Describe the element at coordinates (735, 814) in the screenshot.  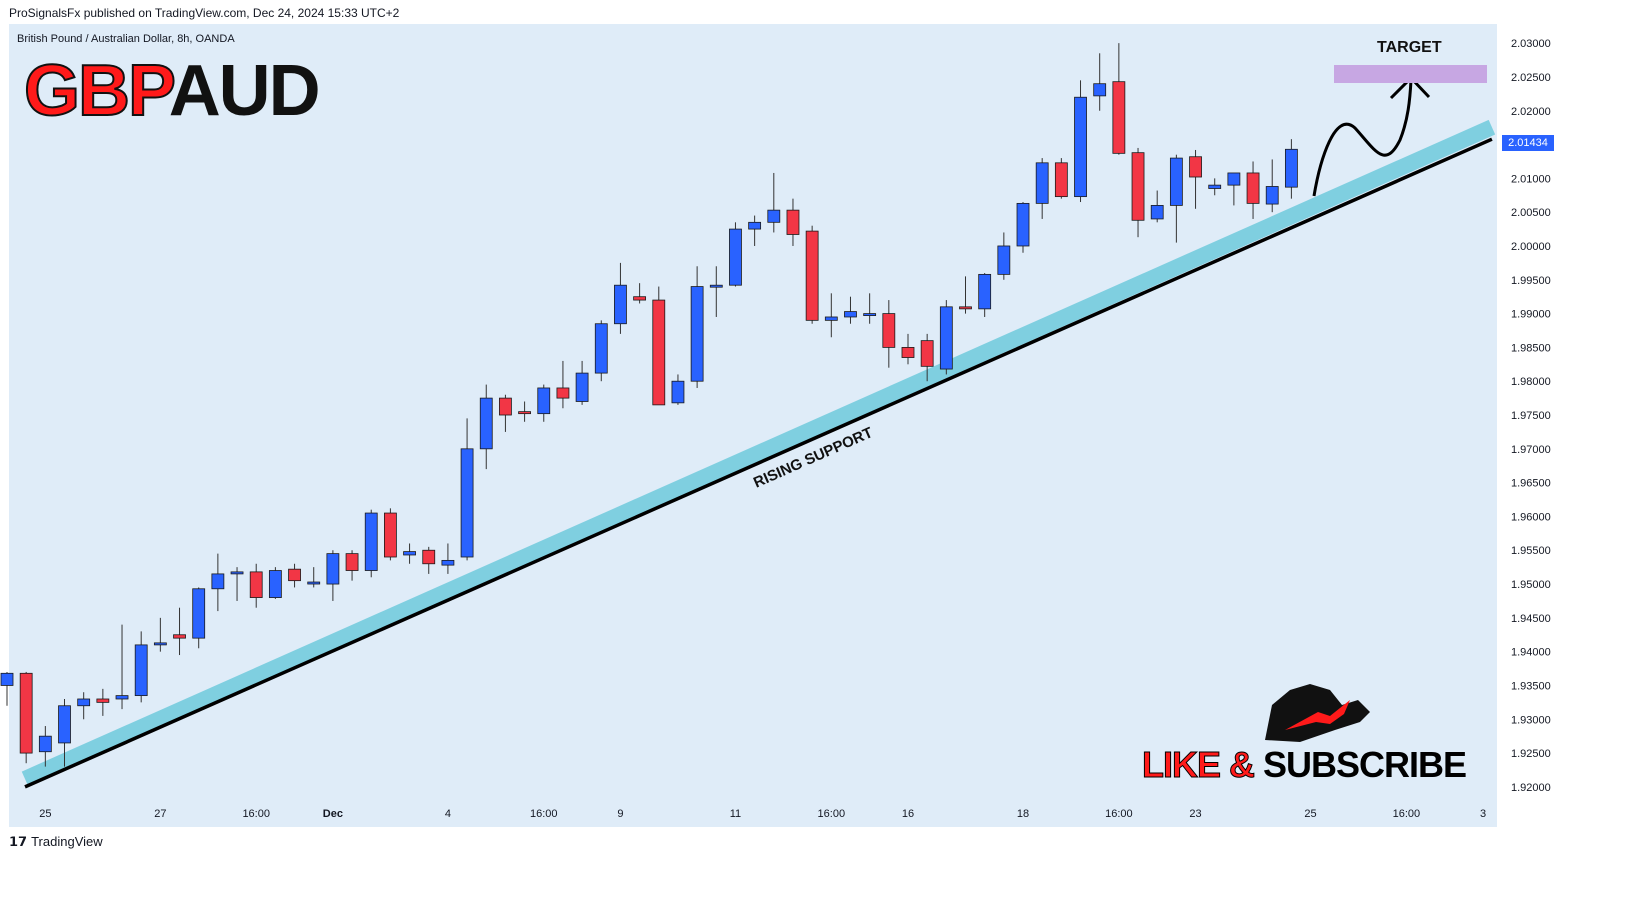
I see `time-tick-label: 11` at that location.